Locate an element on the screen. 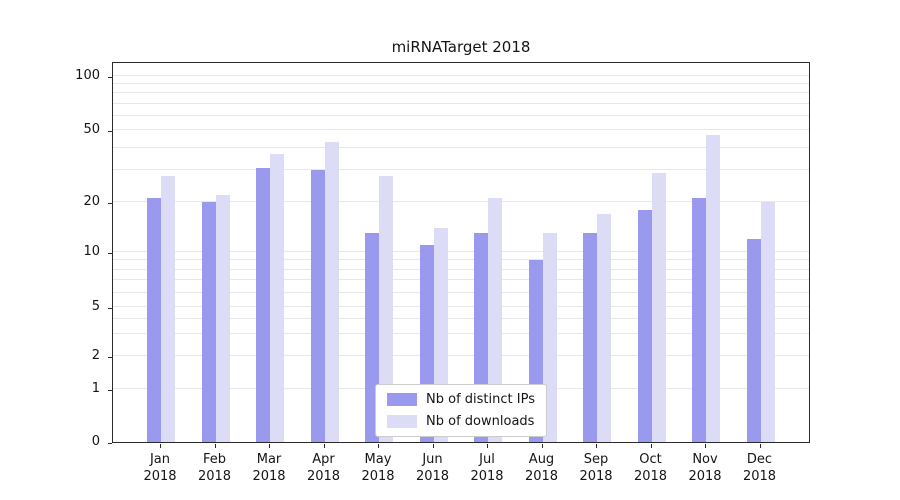 This screenshot has width=900, height=500. bar-distinct-ips-apr is located at coordinates (317, 306).